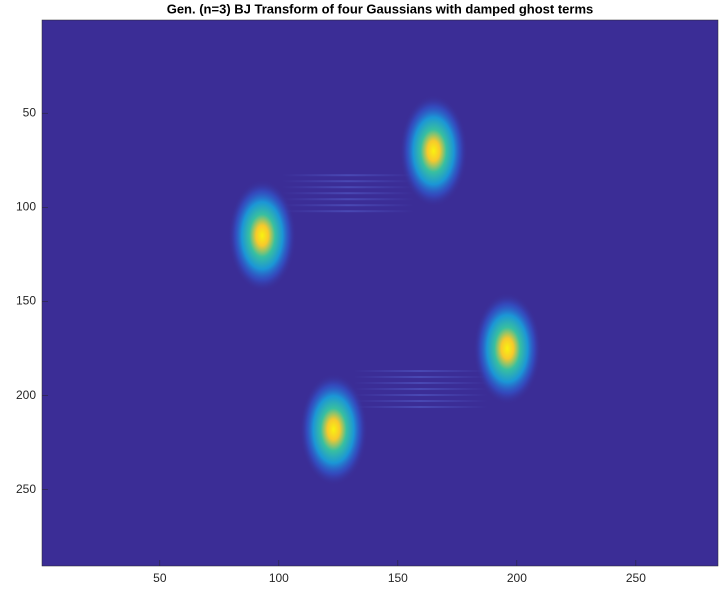 This screenshot has height=590, width=719. What do you see at coordinates (517, 578) in the screenshot?
I see `x-tick-label: 200` at bounding box center [517, 578].